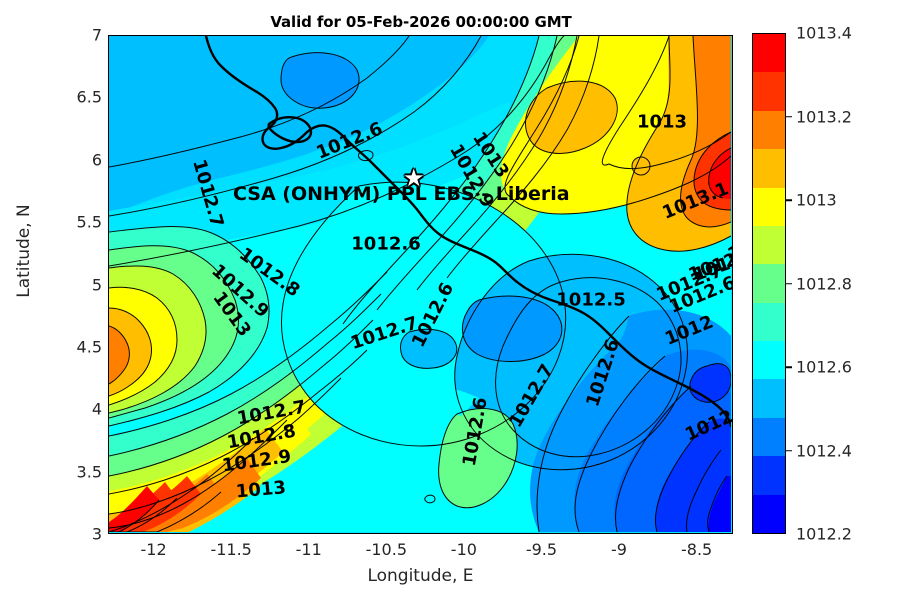  What do you see at coordinates (89, 347) in the screenshot?
I see `y-tick-label: 4.5` at bounding box center [89, 347].